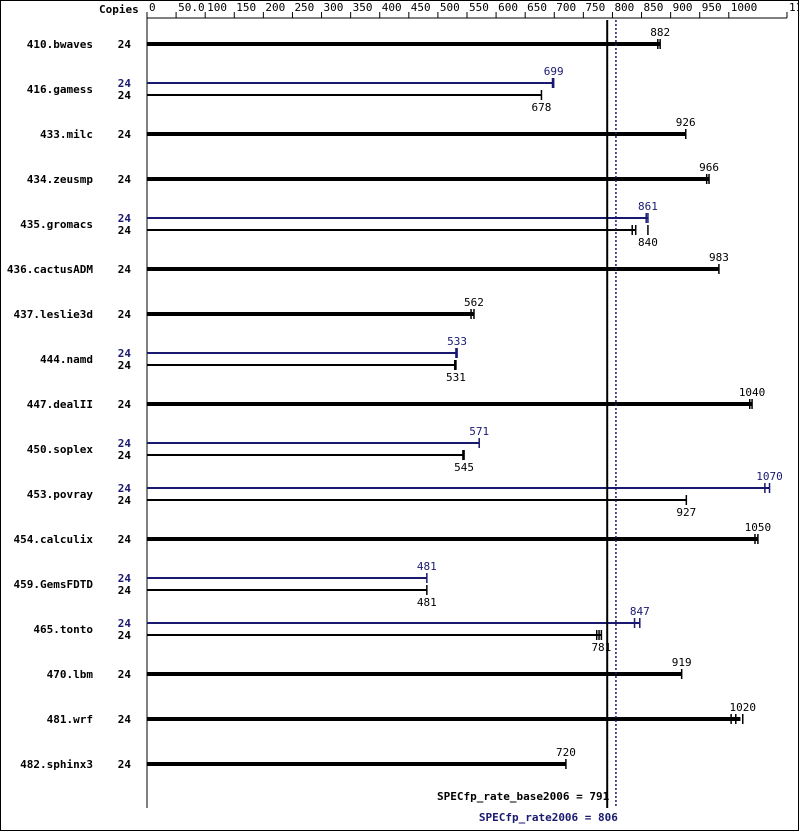 Image resolution: width=799 pixels, height=831 pixels. What do you see at coordinates (554, 71) in the screenshot?
I see `peak-value-label: 699` at bounding box center [554, 71].